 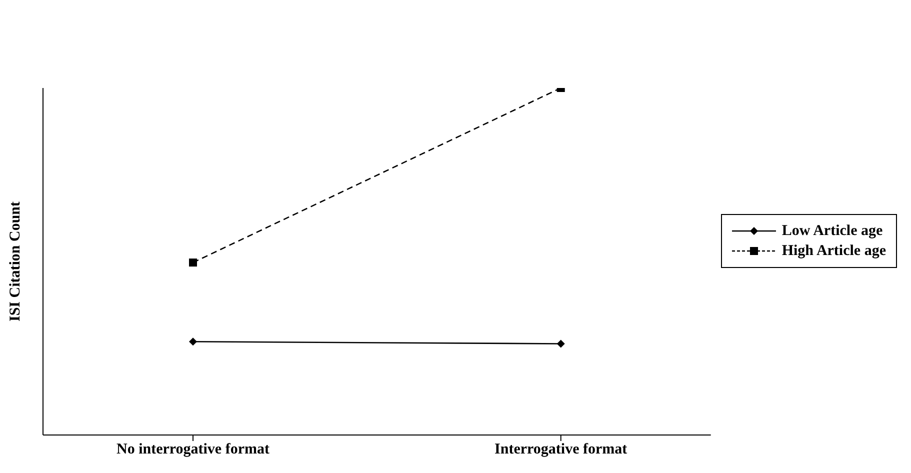 What do you see at coordinates (834, 251) in the screenshot?
I see `legend-label: High Article age` at bounding box center [834, 251].